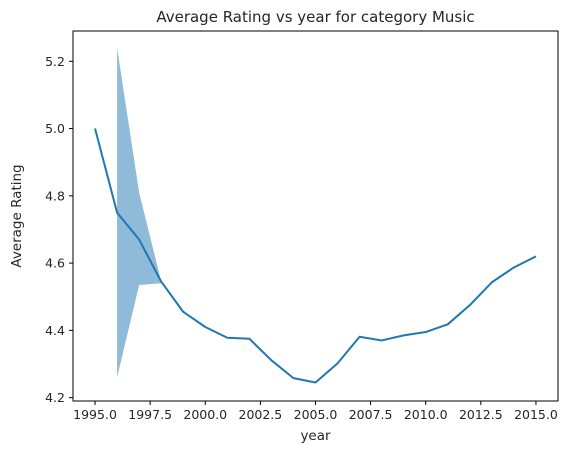 The width and height of the screenshot is (570, 453). I want to click on x-tick-label: 2000.0, so click(205, 414).